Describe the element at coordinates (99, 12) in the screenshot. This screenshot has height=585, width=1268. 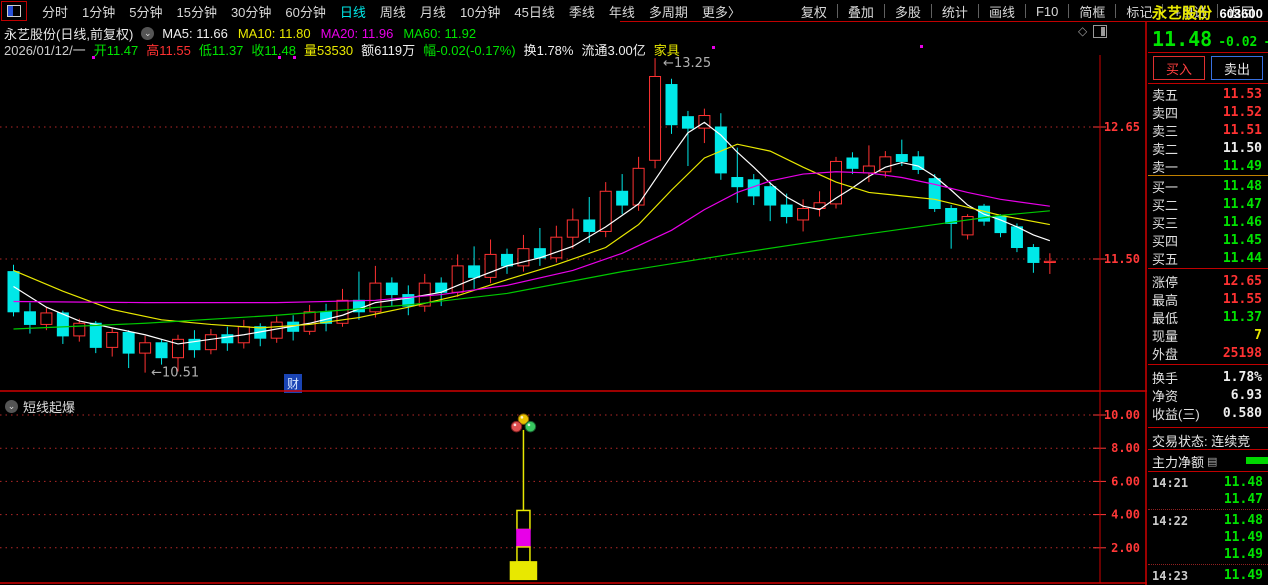
I see `timeframe-1分钟: 1分钟` at that location.